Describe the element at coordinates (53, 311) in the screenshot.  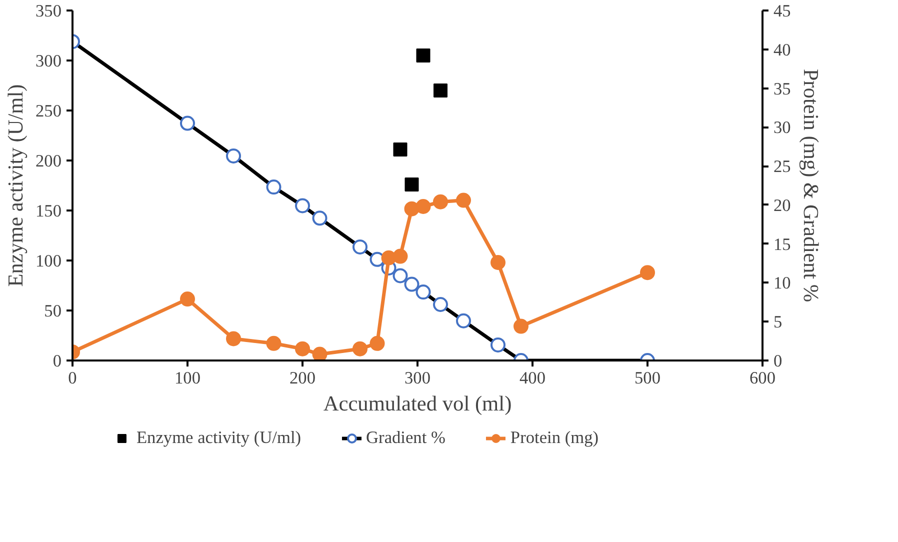
I see `y-tick-label: 50` at that location.